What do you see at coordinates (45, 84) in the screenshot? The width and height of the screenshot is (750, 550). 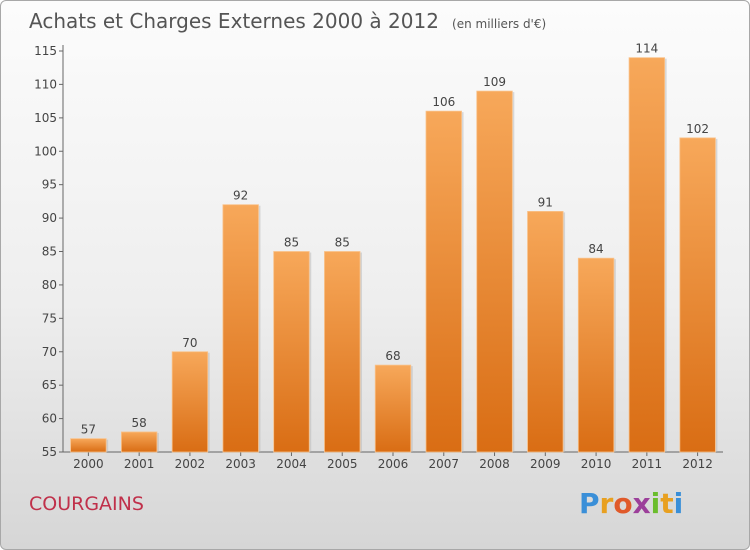 I see `y-tick-label: 110` at bounding box center [45, 84].